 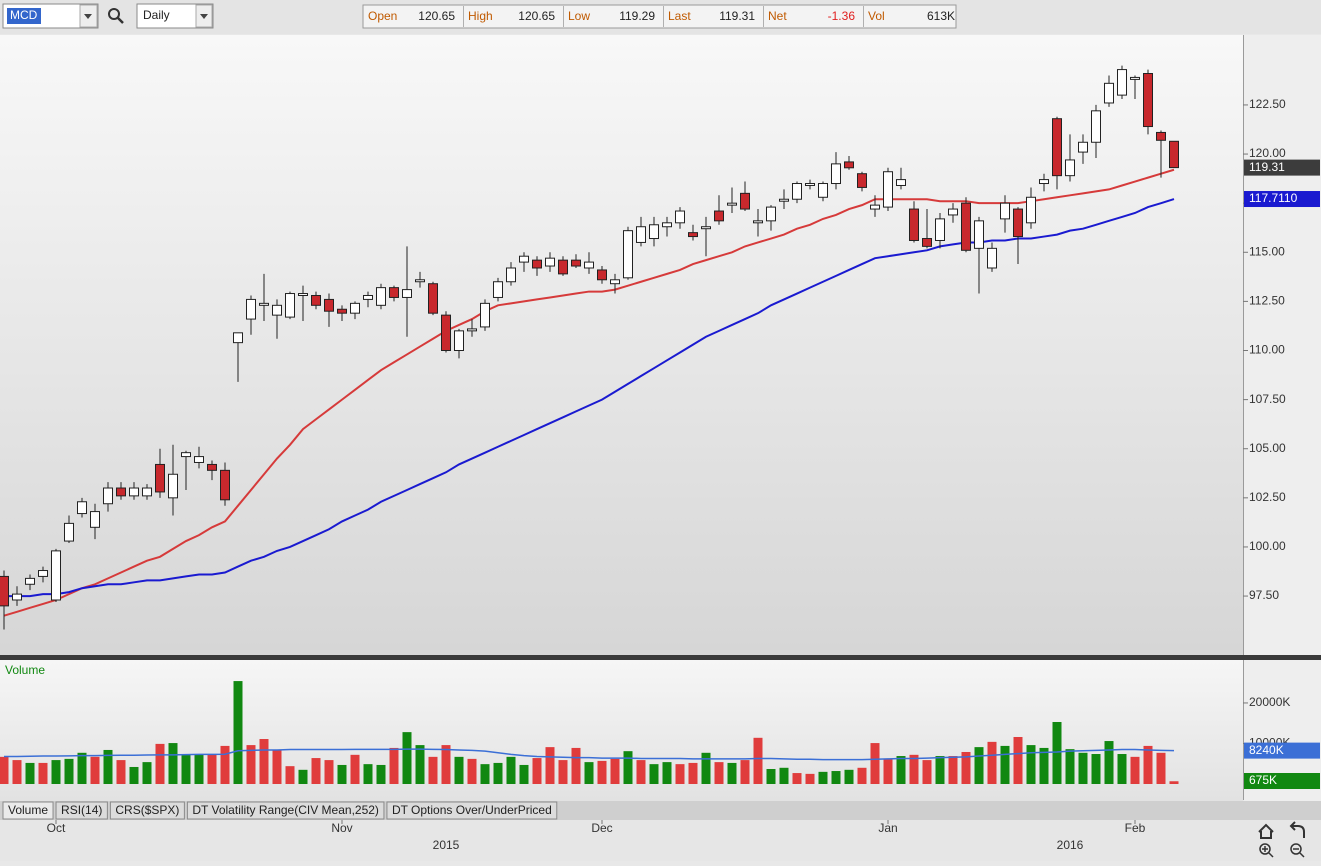 I want to click on tab: RSI(14), so click(x=81, y=810).